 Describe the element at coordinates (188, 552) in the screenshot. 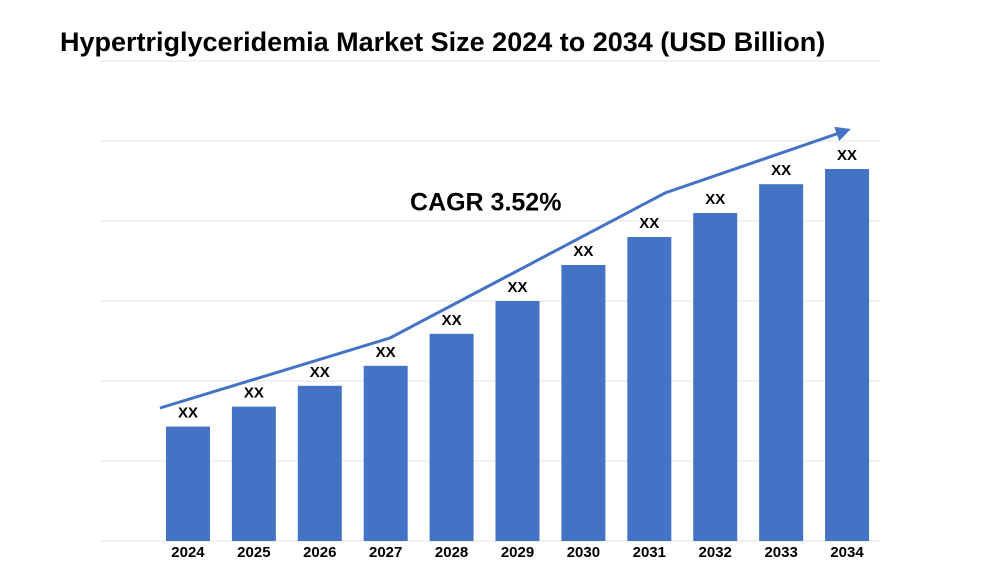

I see `x-tick-label: 2024` at that location.